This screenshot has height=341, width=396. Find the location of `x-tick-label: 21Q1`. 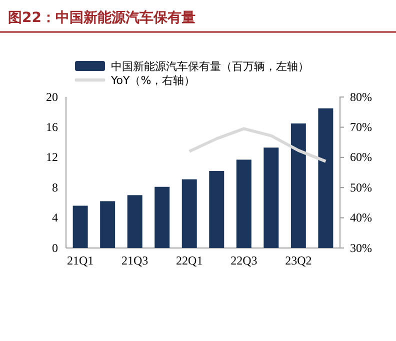

x-tick-label: 21Q1 is located at coordinates (80, 261).